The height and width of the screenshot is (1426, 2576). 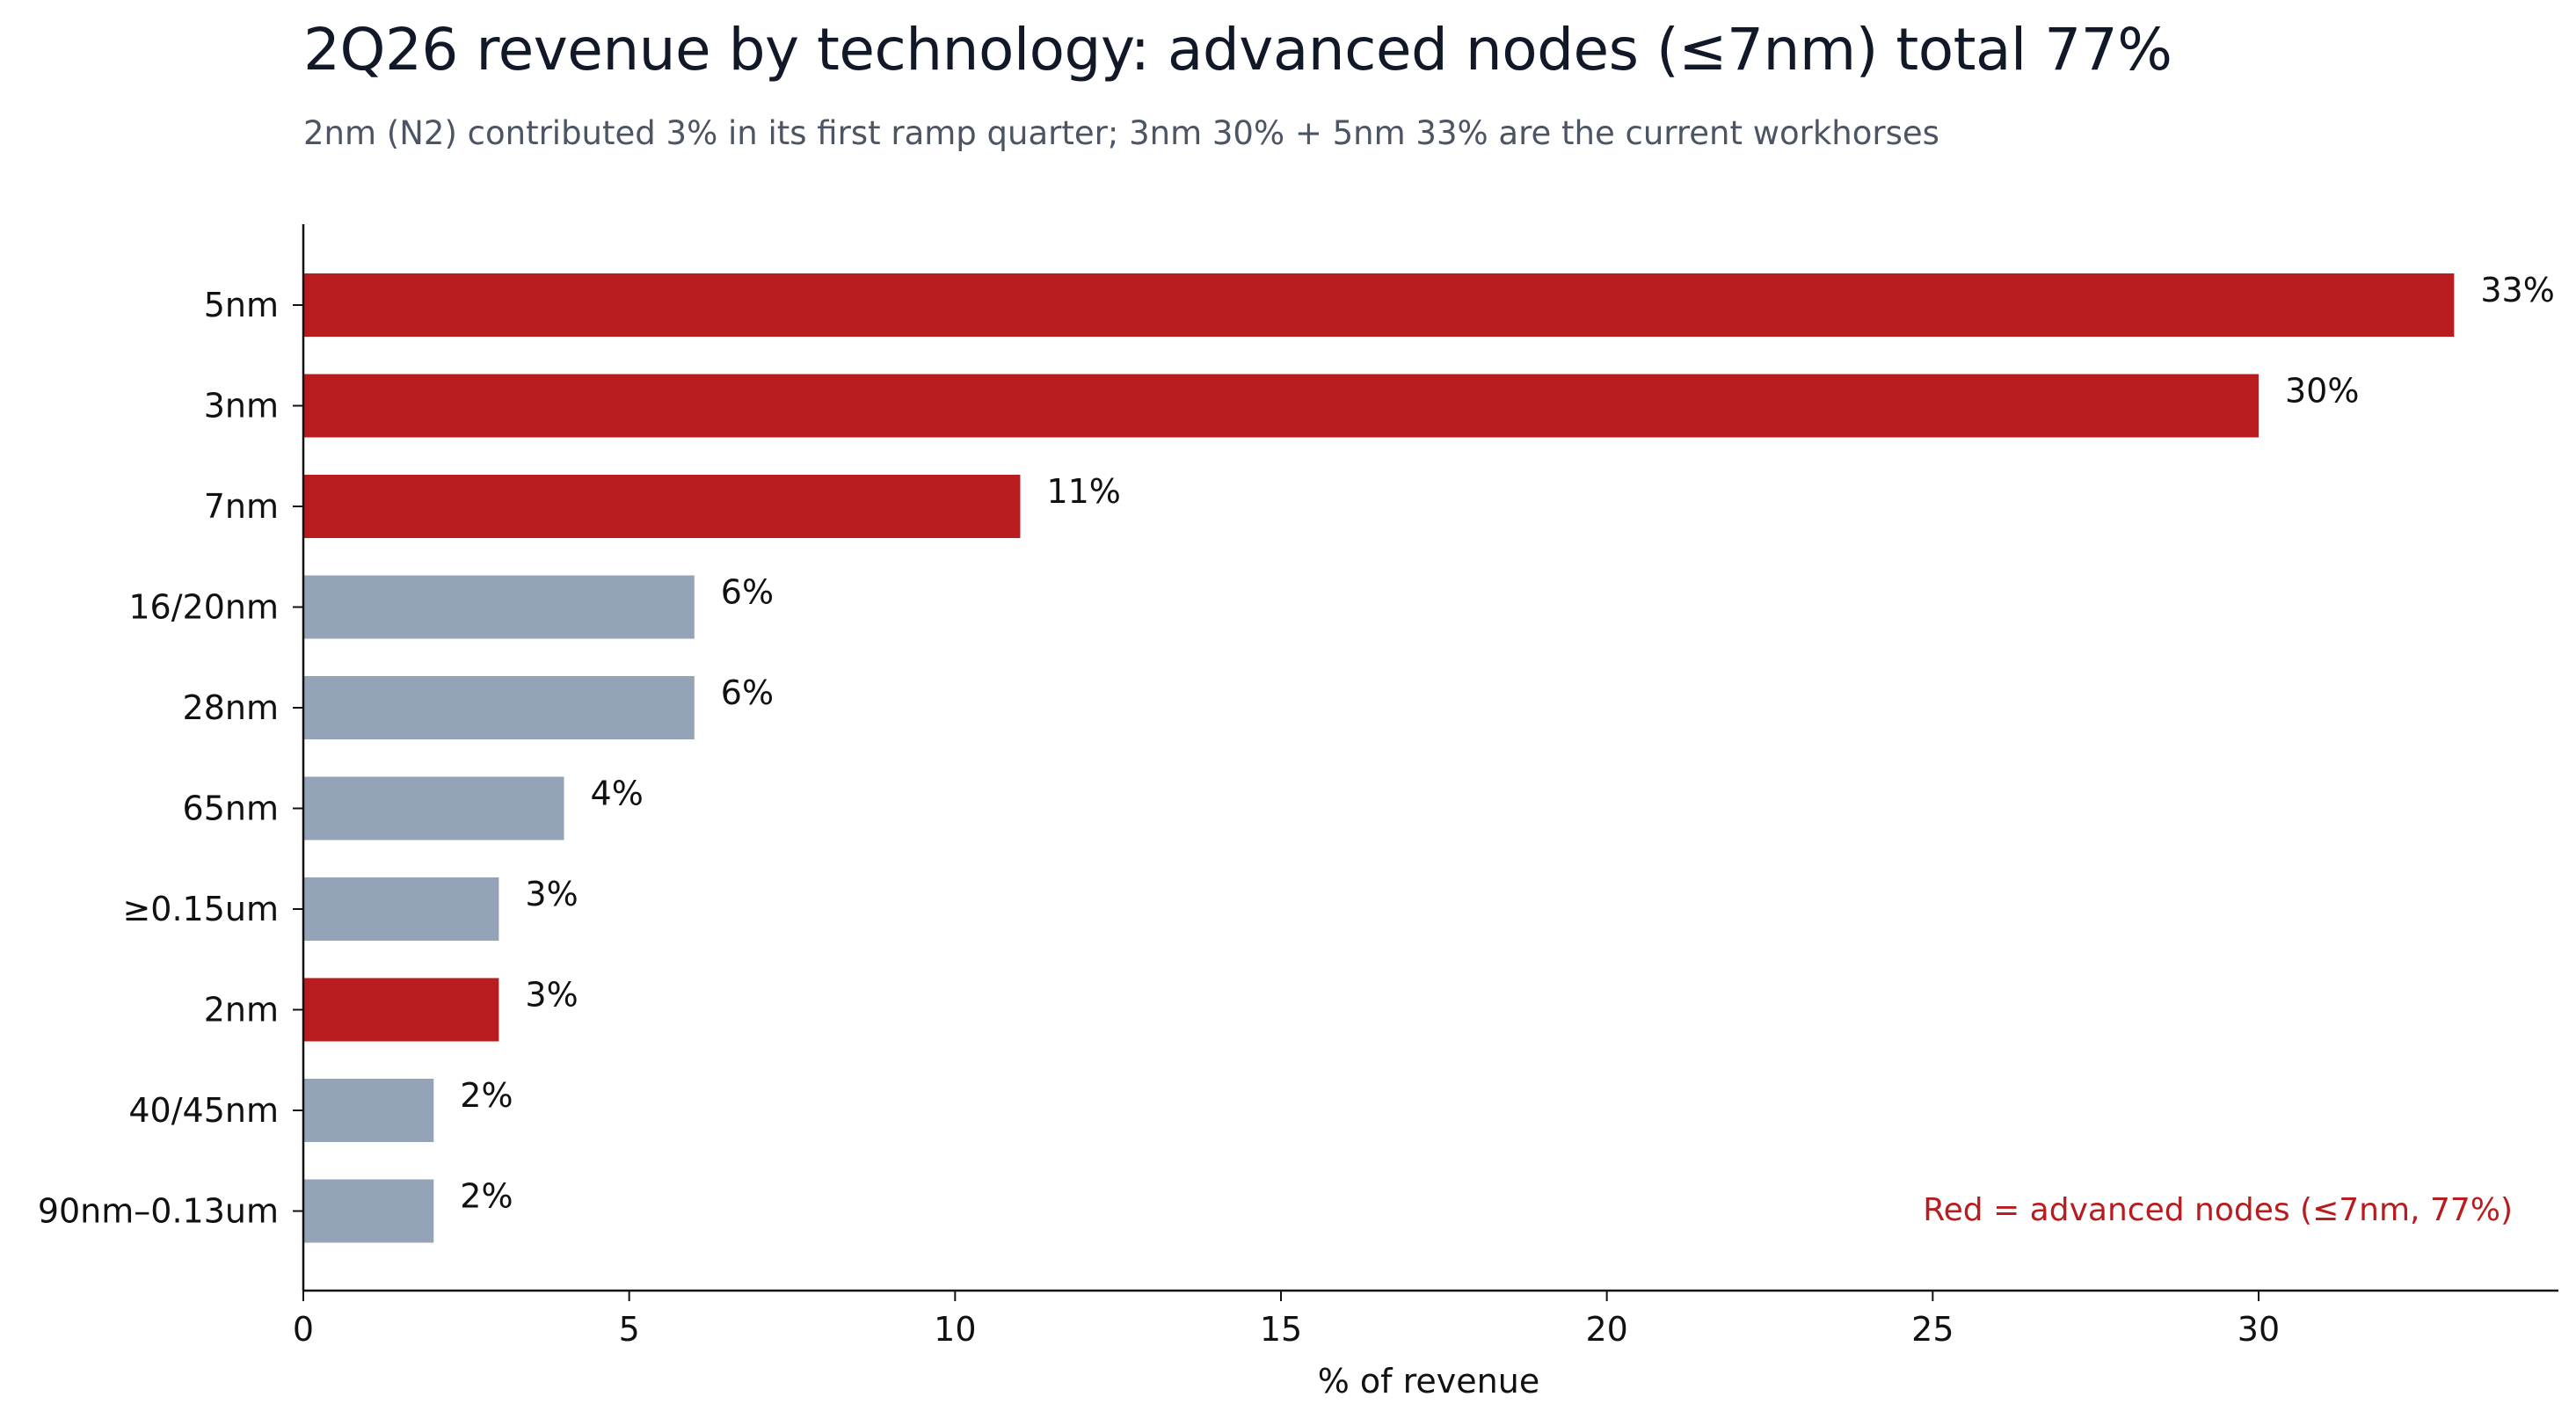 What do you see at coordinates (158, 1212) in the screenshot?
I see `y-tick-label-9: 90nm–0.13um` at bounding box center [158, 1212].